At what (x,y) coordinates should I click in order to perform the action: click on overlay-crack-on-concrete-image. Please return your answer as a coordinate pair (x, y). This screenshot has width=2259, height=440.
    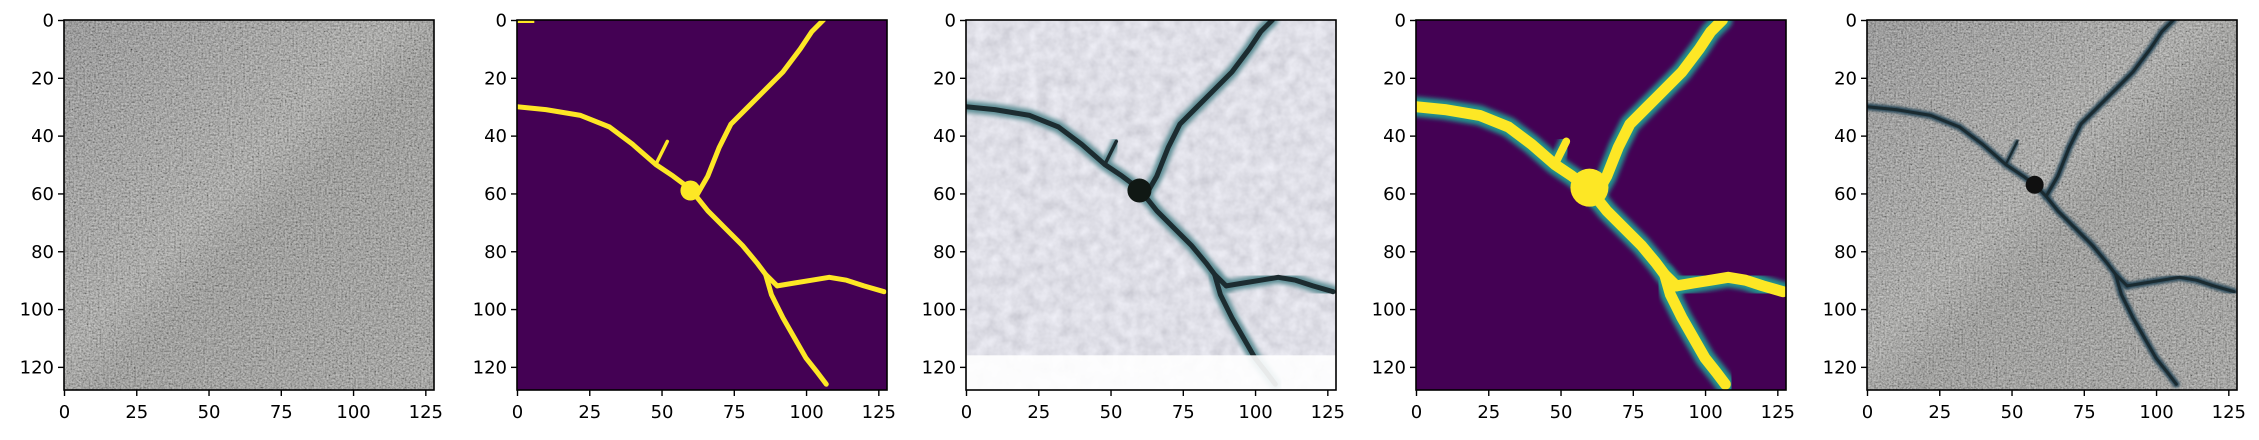
    Looking at the image, I should click on (2052, 205).